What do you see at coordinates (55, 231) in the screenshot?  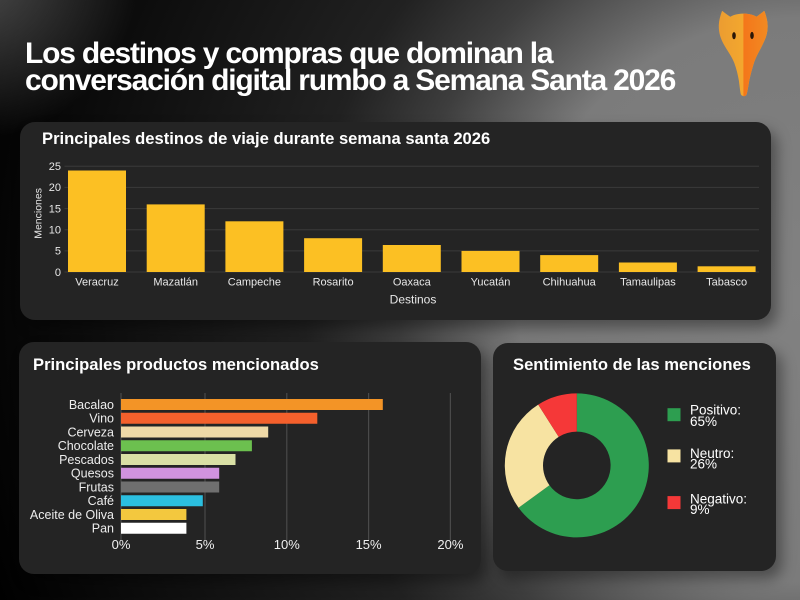 I see `svg-text: 10` at bounding box center [55, 231].